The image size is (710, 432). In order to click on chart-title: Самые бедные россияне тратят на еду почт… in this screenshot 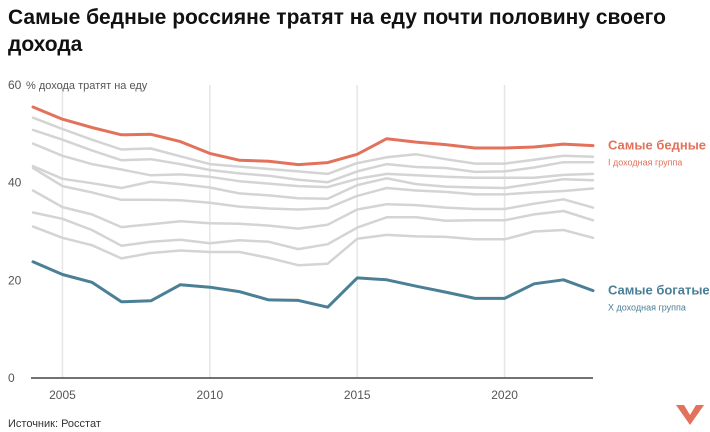, I will do `click(337, 31)`.